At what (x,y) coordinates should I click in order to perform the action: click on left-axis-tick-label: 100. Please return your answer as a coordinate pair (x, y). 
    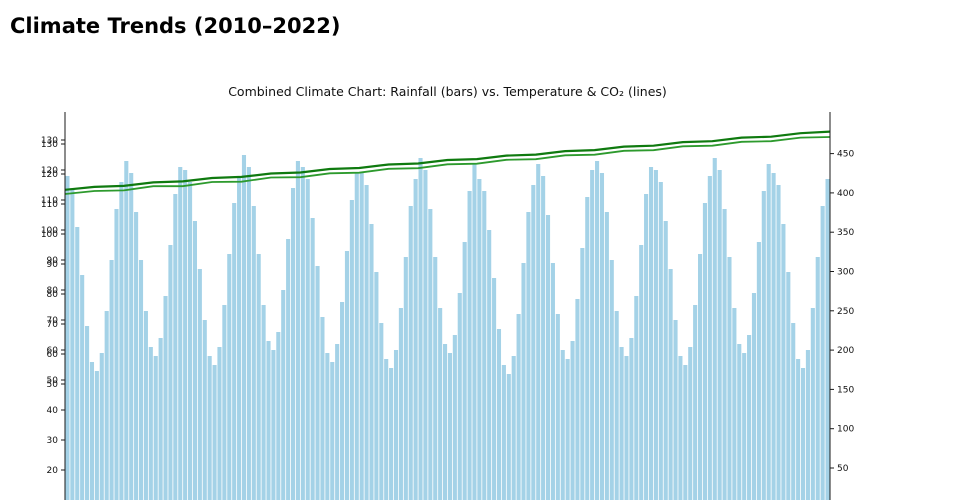
    Looking at the image, I should click on (49, 231).